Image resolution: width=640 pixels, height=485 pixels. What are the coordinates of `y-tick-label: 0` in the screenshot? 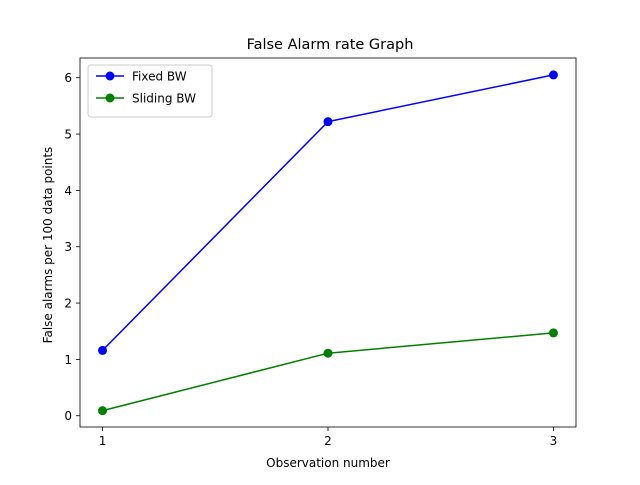 It's located at (68, 416).